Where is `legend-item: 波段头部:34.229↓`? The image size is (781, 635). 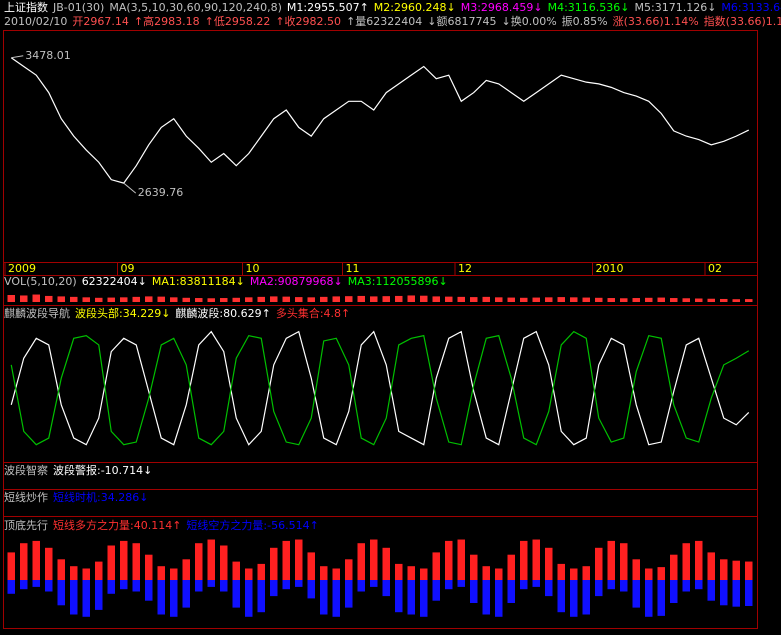 legend-item: 波段头部:34.229↓ is located at coordinates (122, 313).